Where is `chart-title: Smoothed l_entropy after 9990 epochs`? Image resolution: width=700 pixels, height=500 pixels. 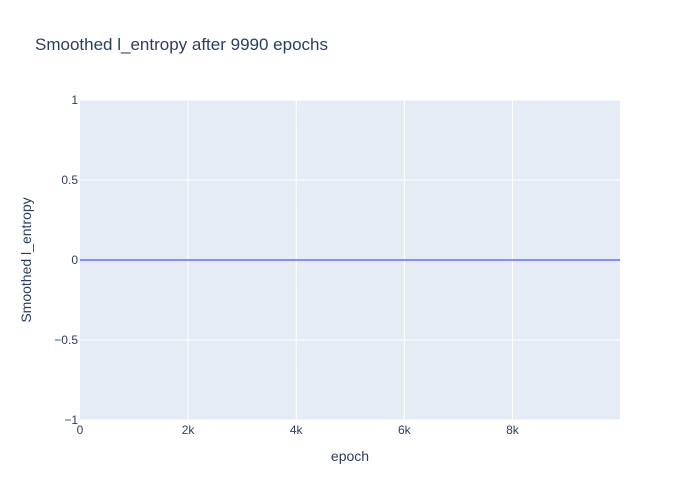
chart-title: Smoothed l_entropy after 9990 epochs is located at coordinates (181, 44).